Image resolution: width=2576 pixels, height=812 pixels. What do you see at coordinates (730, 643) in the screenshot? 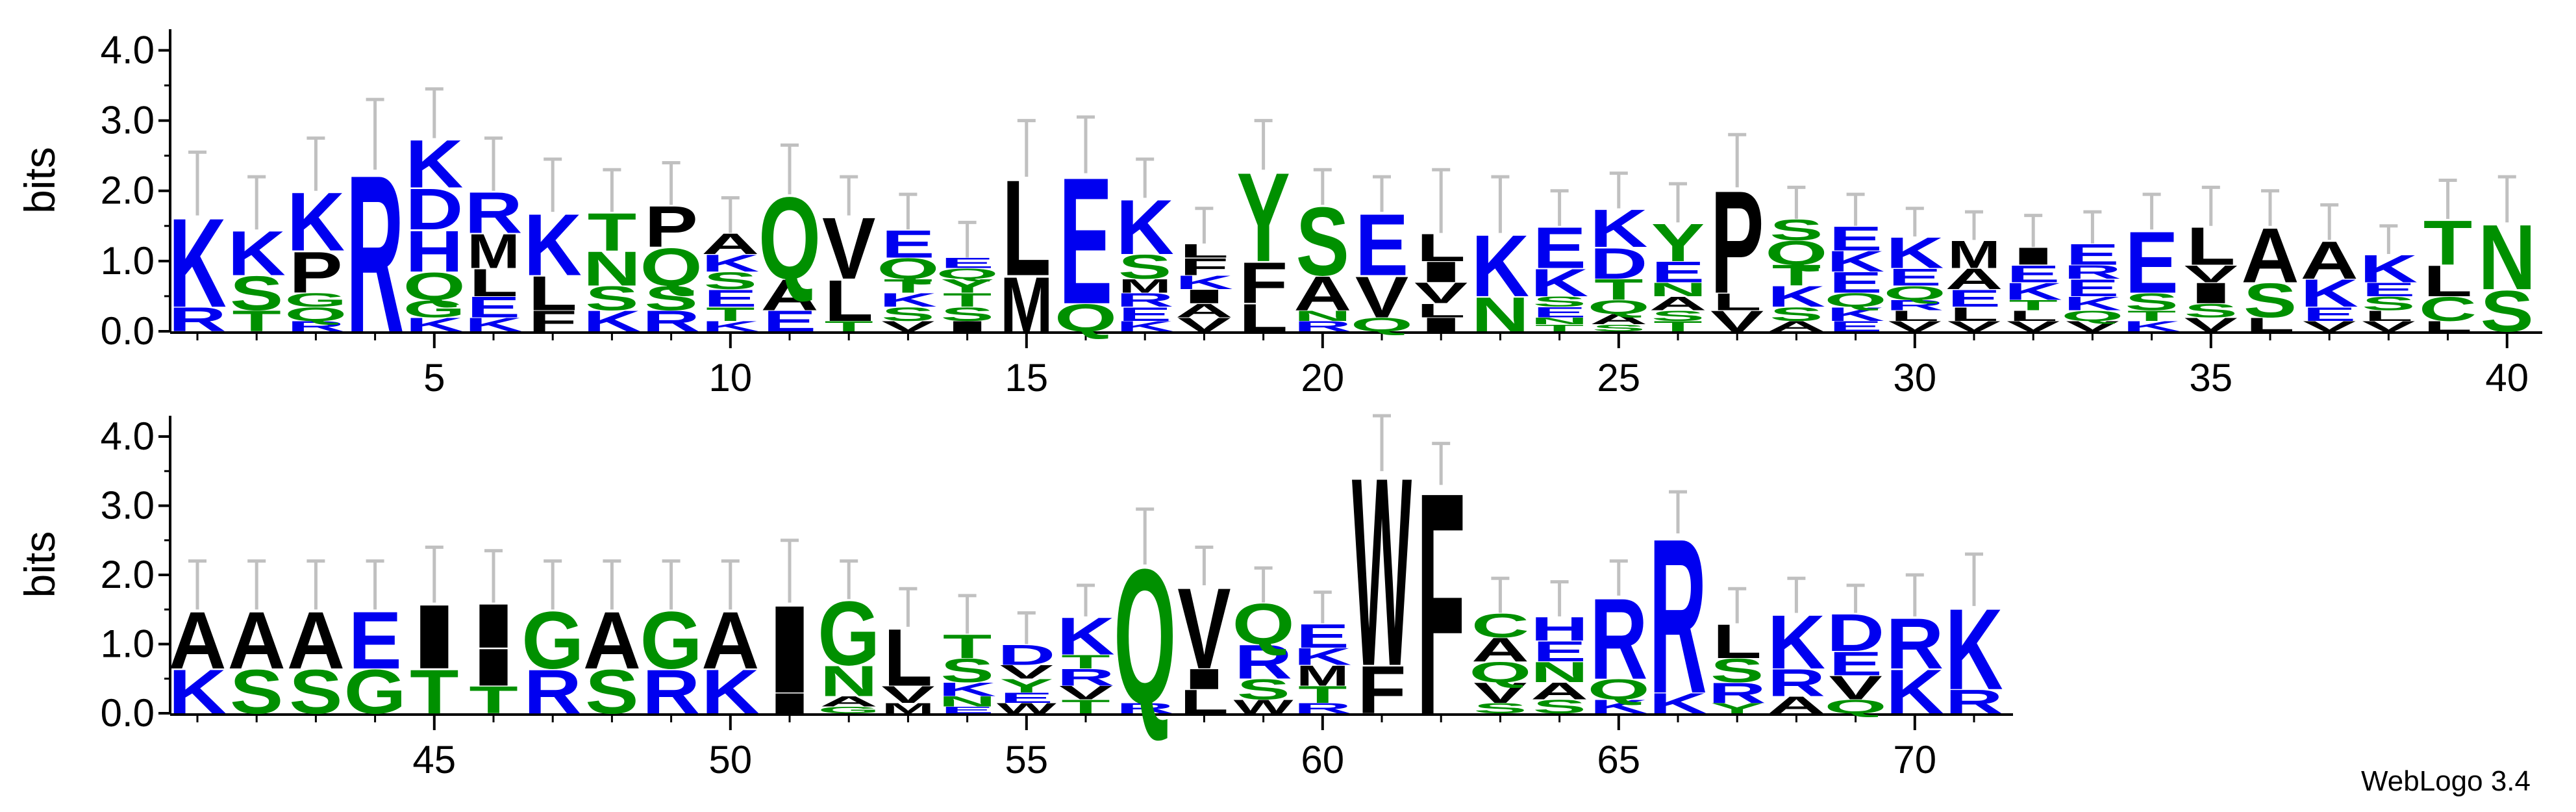
I see `logo-column-50: KA` at bounding box center [730, 643].